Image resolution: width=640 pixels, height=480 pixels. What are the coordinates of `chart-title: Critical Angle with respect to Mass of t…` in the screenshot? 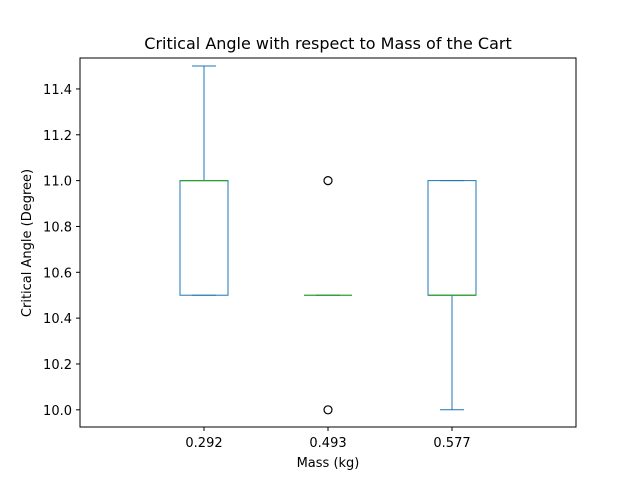 It's located at (327, 43).